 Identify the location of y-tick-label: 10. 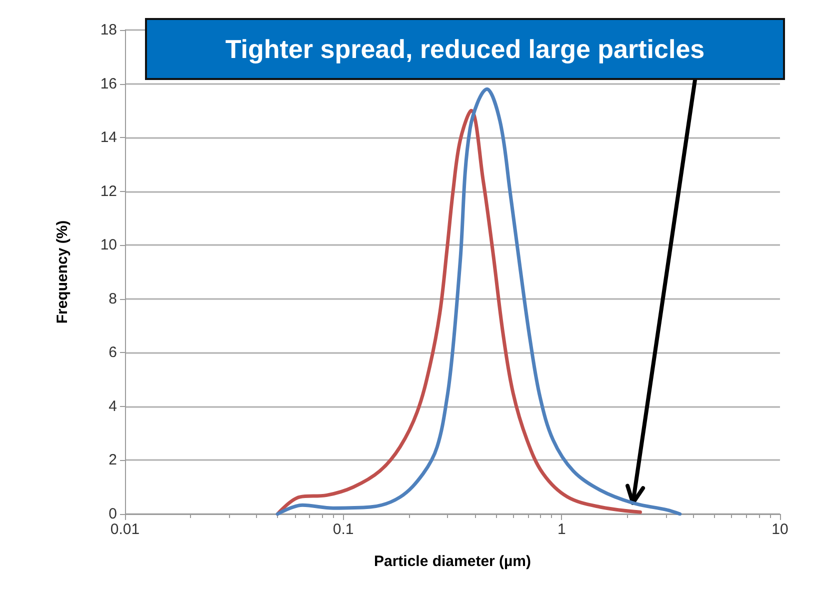
(108, 245).